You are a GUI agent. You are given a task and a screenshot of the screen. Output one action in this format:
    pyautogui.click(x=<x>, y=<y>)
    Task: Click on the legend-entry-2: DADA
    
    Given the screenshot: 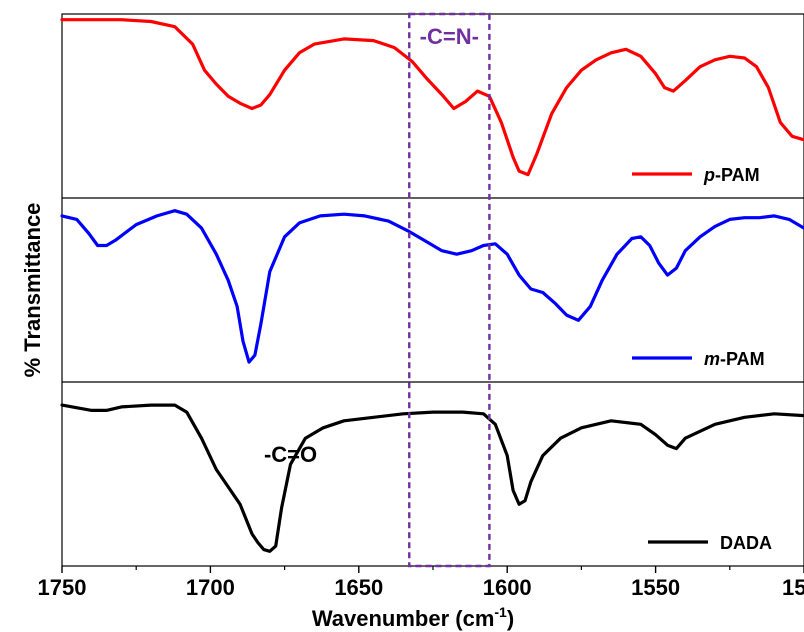 What is the action you would take?
    pyautogui.click(x=710, y=543)
    